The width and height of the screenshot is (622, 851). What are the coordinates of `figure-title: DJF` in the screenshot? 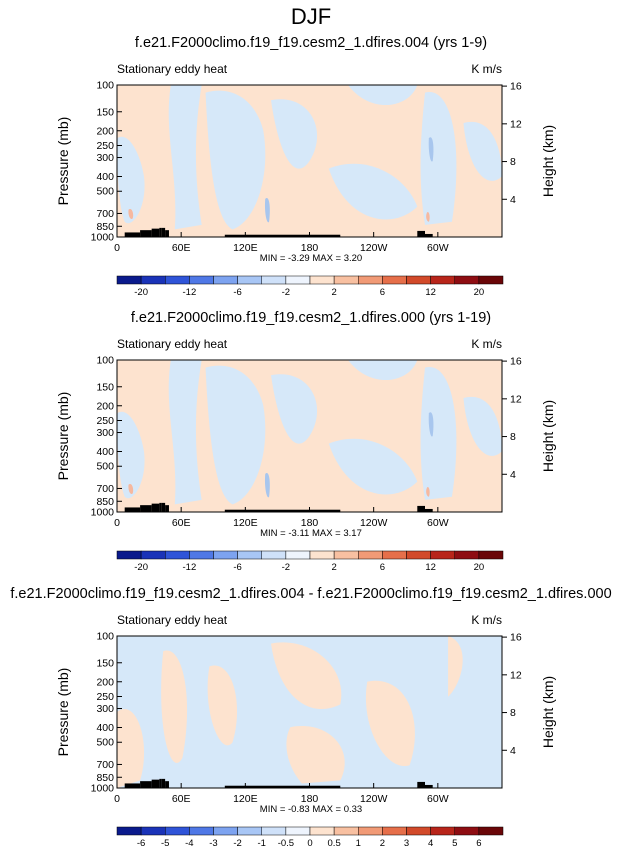 It's located at (311, 16).